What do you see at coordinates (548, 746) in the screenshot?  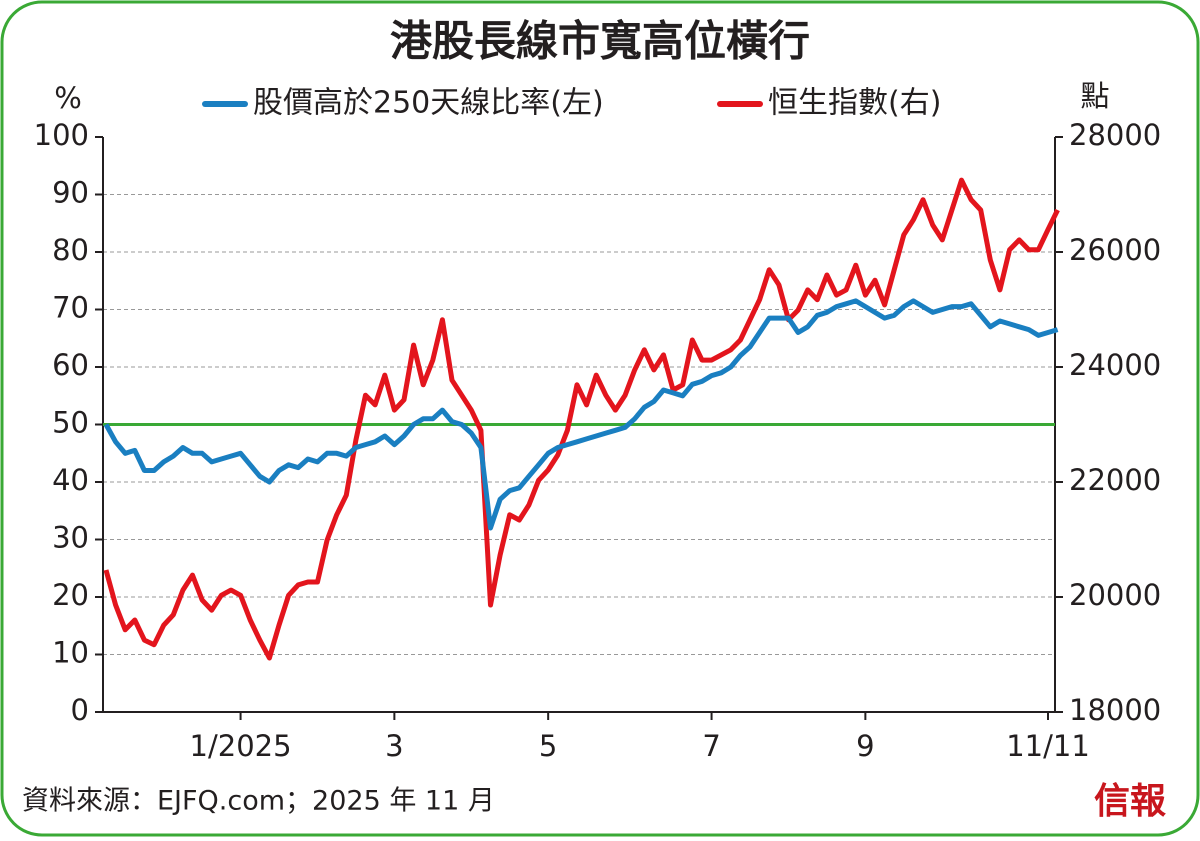 I see `x-tick-label: 5` at bounding box center [548, 746].